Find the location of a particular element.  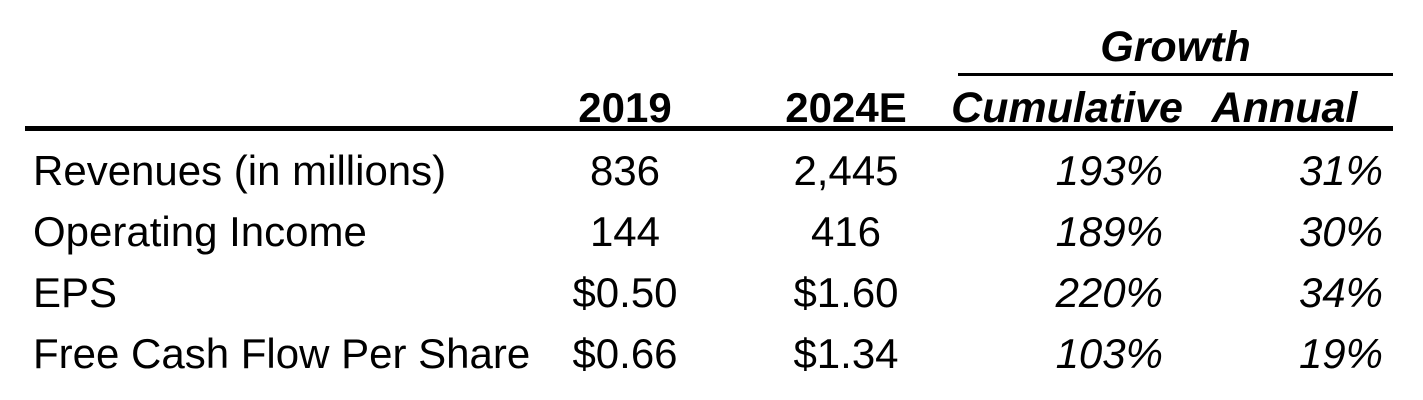

cell-opinc-cumulative: 189% is located at coordinates (1067, 222).